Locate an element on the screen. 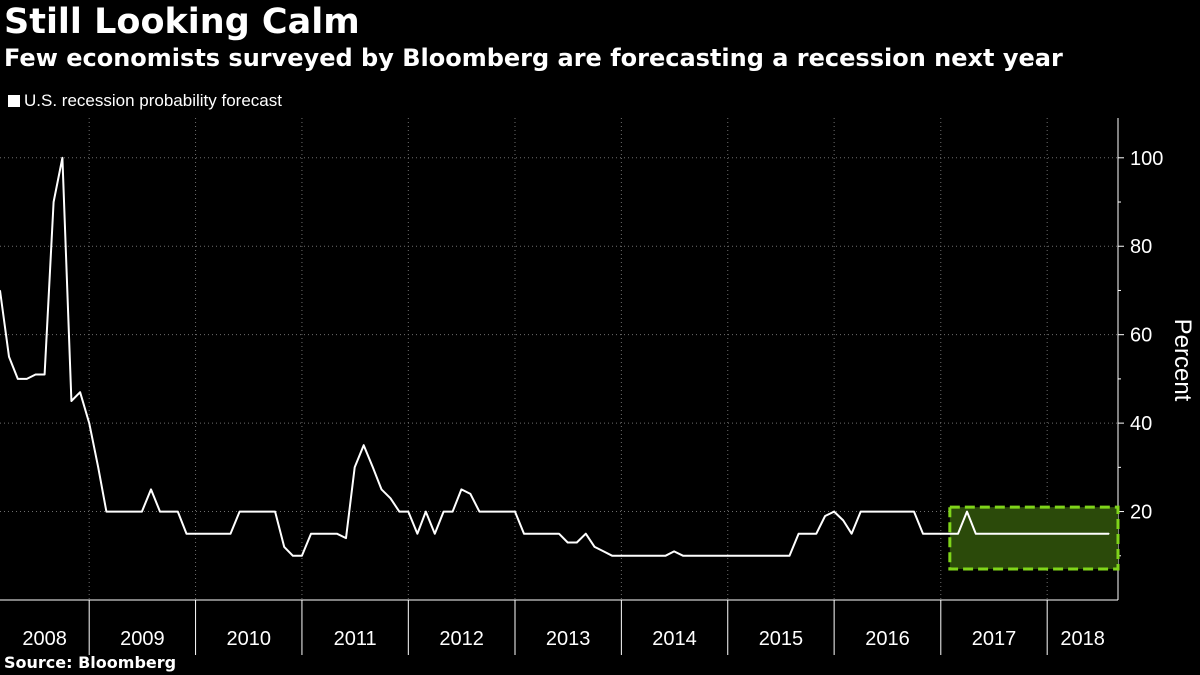 Image resolution: width=1200 pixels, height=675 pixels. x-tick-label: 2012 is located at coordinates (461, 639).